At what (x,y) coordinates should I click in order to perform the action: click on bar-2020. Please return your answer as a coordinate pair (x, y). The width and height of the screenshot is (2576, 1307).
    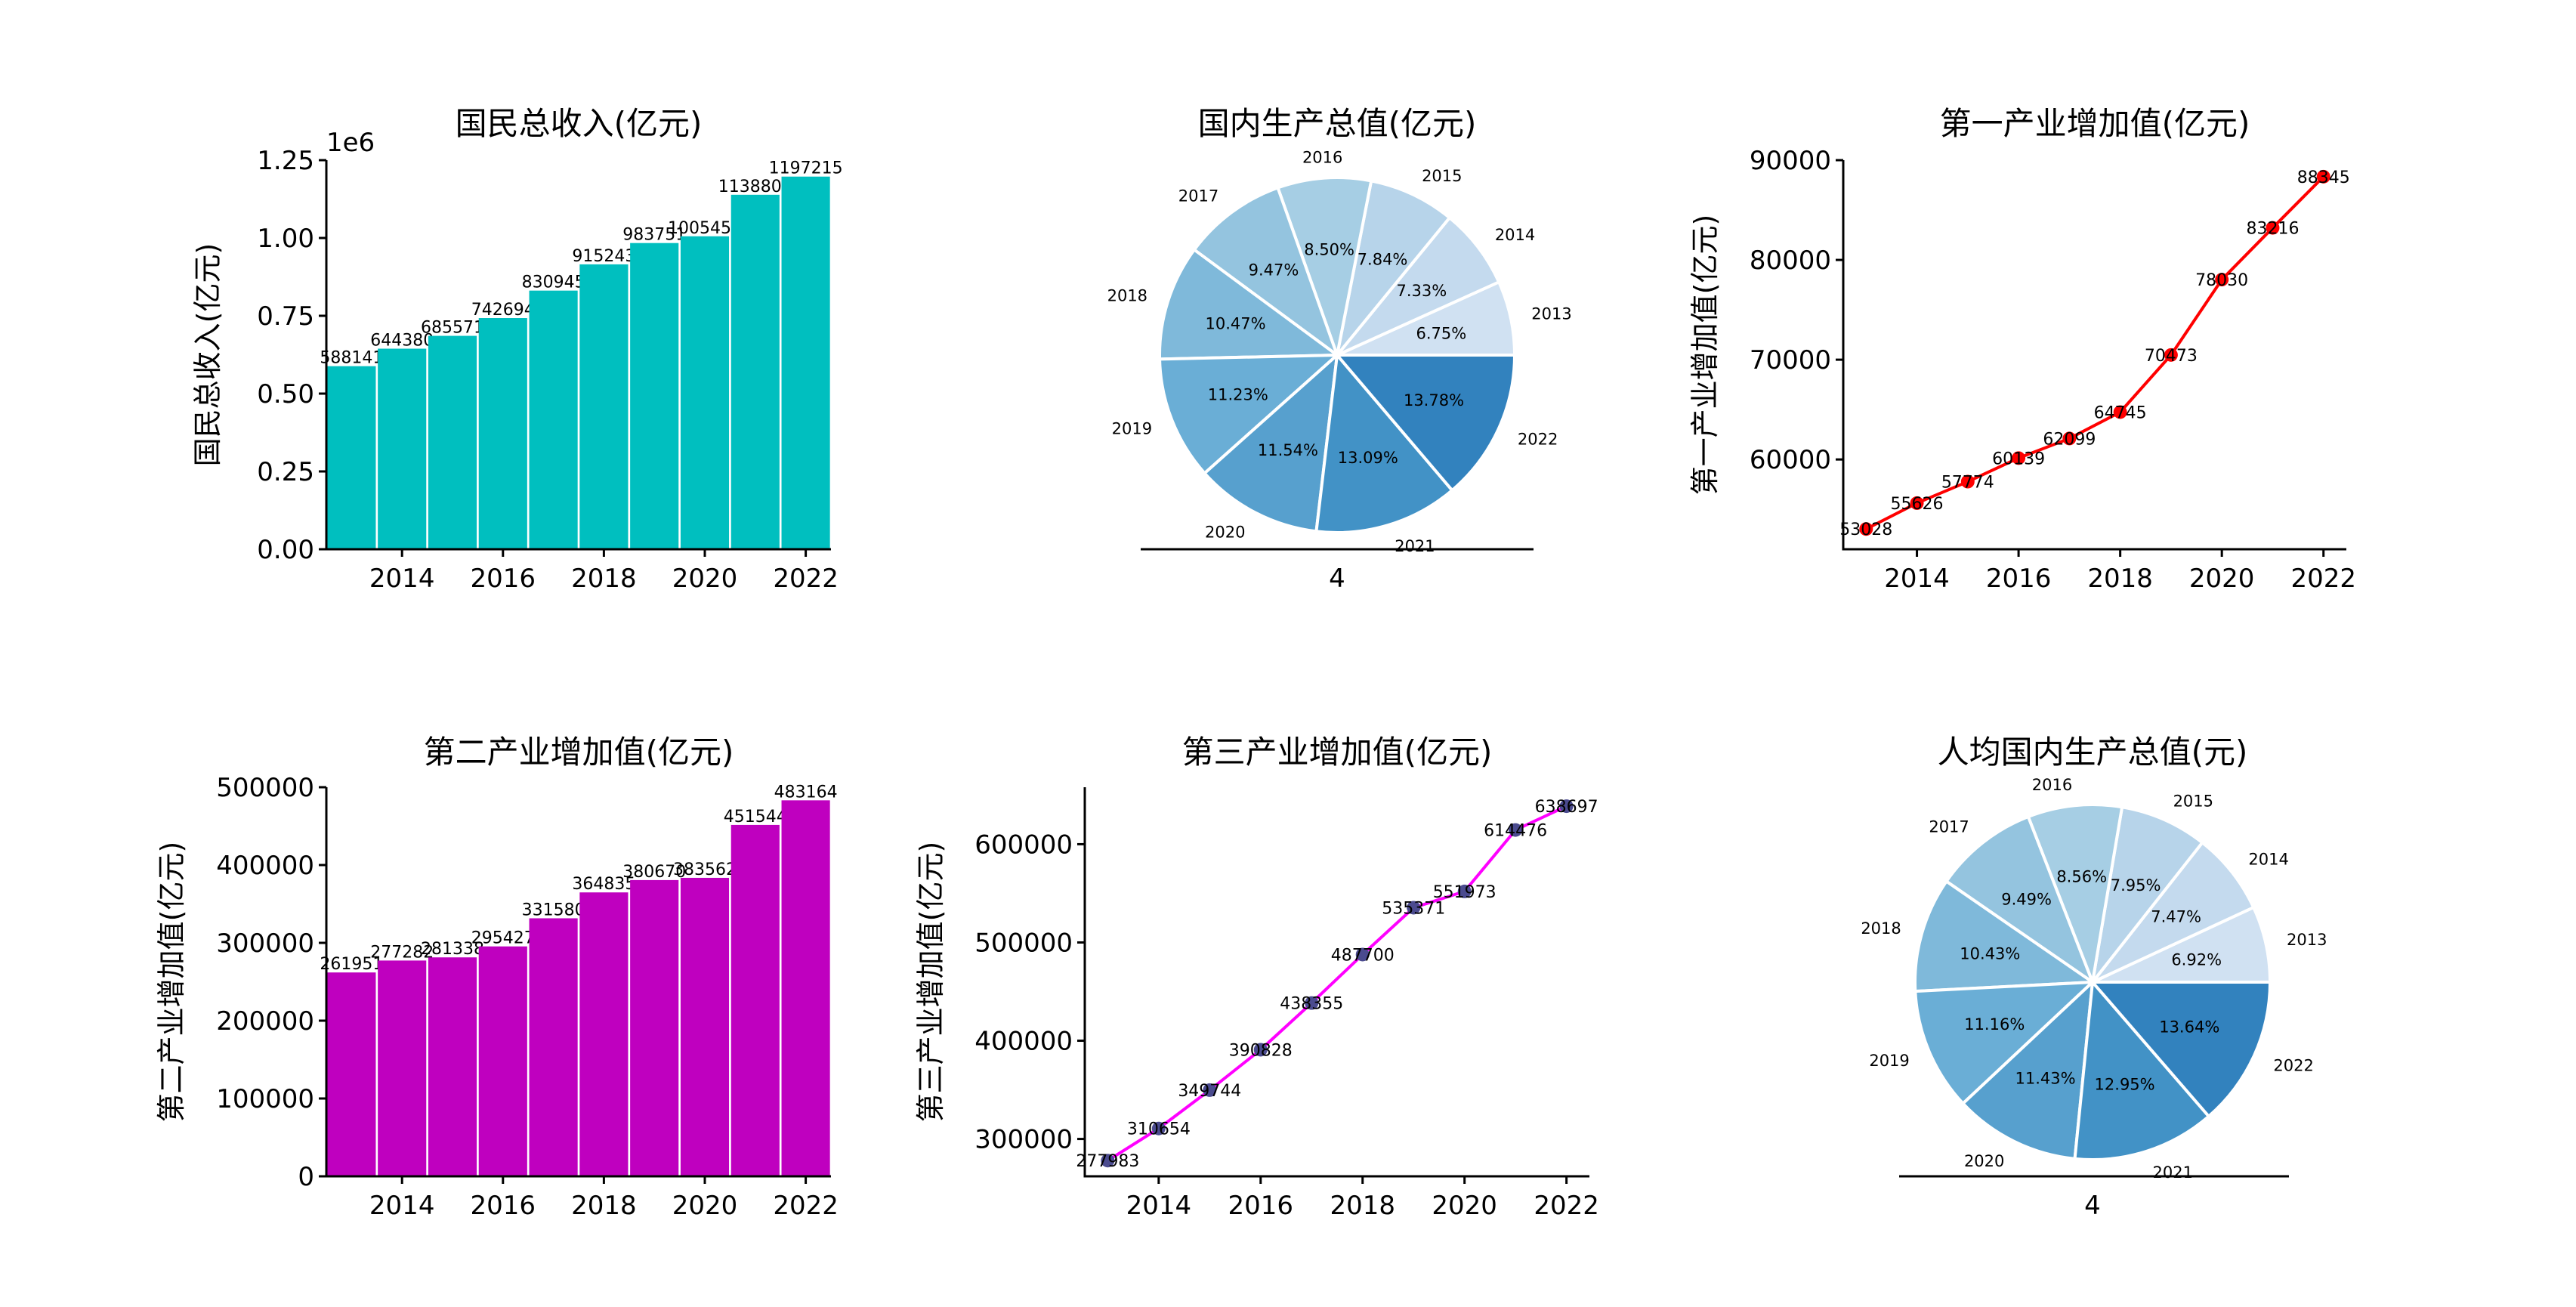
    Looking at the image, I should click on (705, 392).